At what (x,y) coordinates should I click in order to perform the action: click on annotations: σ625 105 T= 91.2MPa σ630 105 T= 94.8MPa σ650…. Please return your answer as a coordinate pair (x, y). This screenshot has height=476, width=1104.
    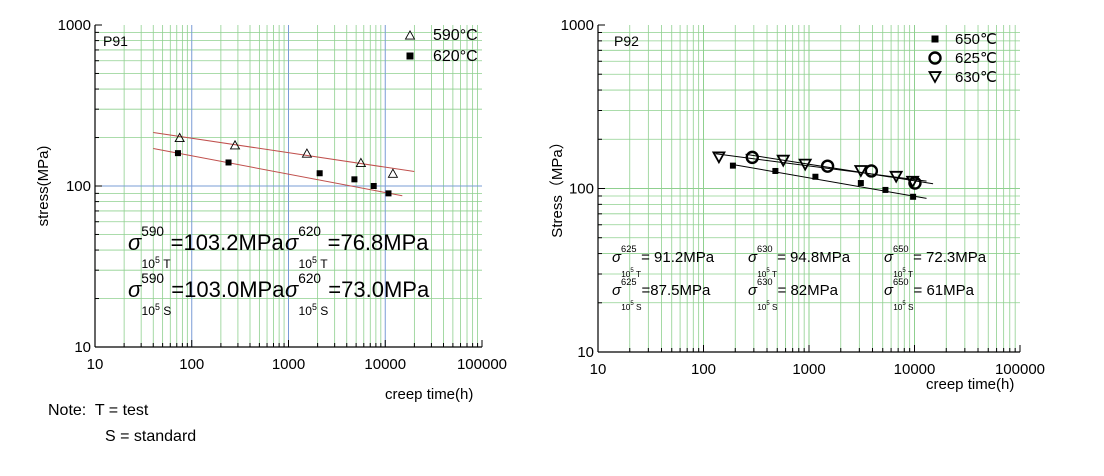
    Looking at the image, I should click on (799, 278).